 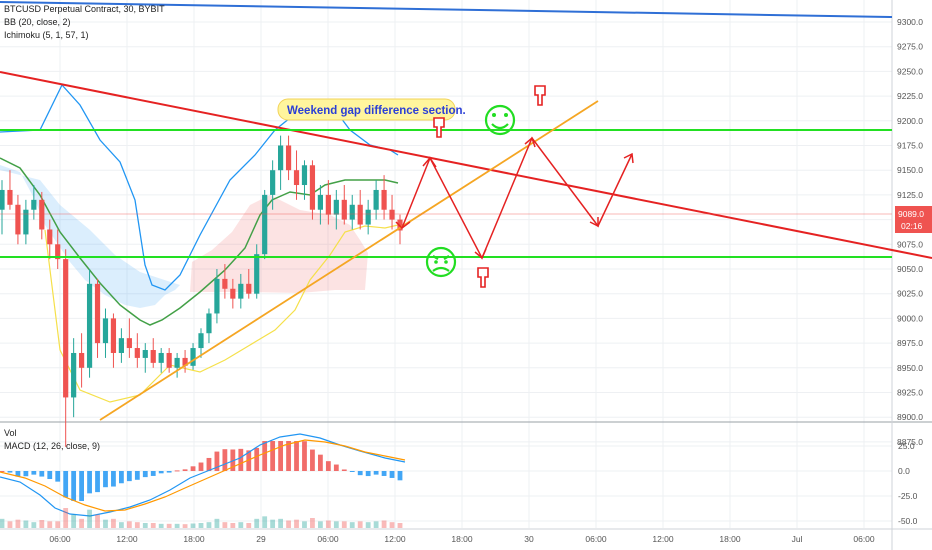 What do you see at coordinates (184, 236) in the screenshot?
I see `ichimoku-cloud` at bounding box center [184, 236].